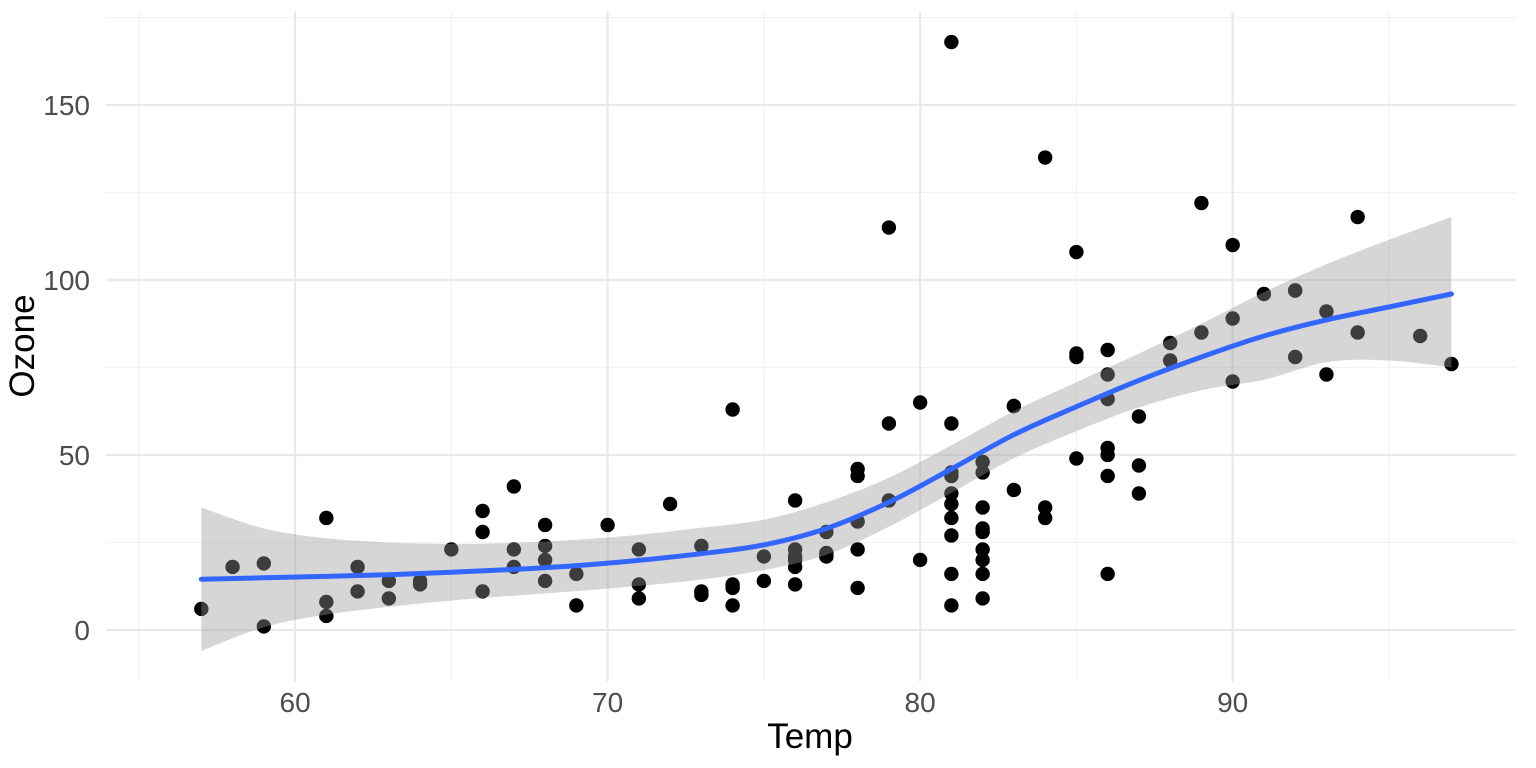 This screenshot has width=1536, height=768. What do you see at coordinates (22, 345) in the screenshot?
I see `y-axis-title: Ozone` at bounding box center [22, 345].